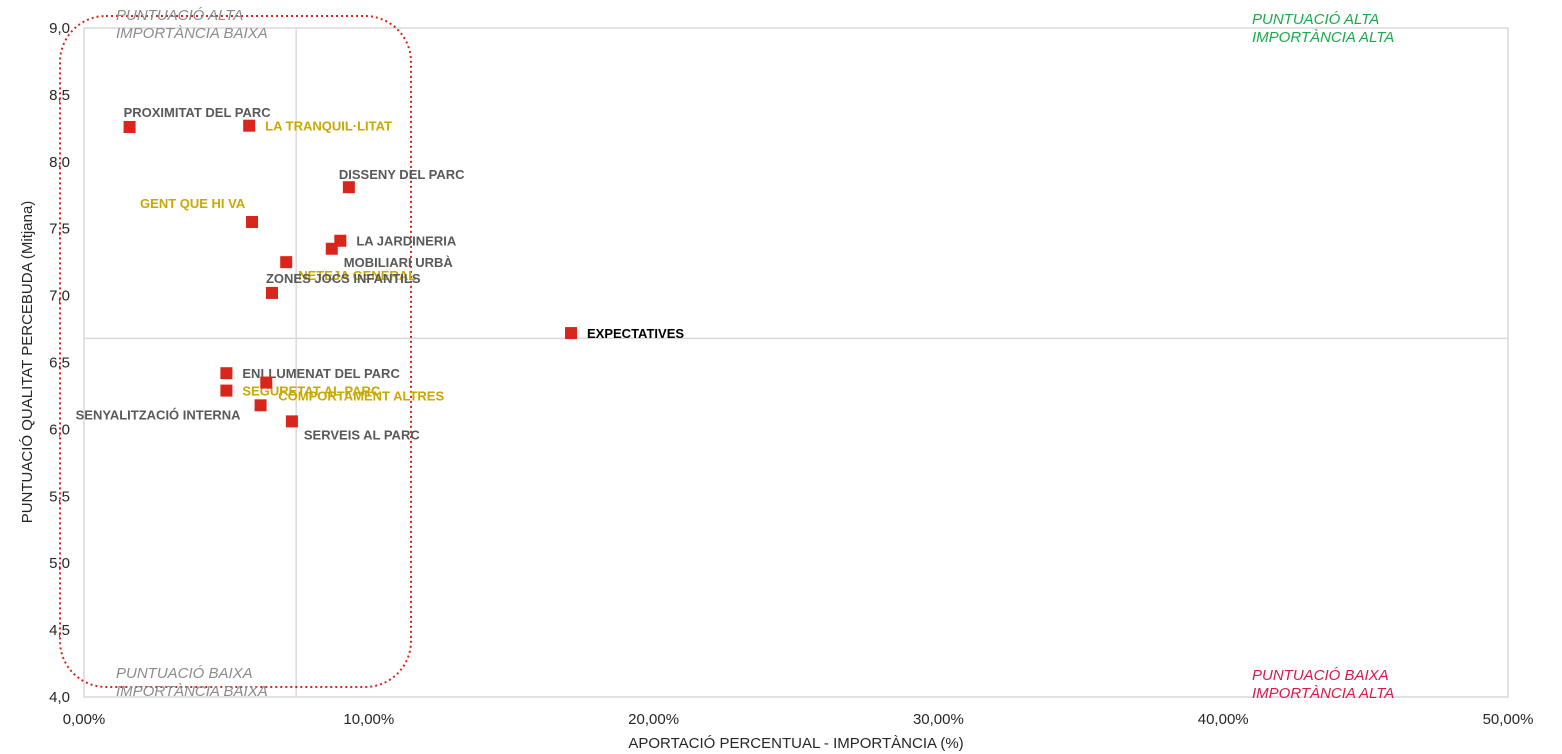 The width and height of the screenshot is (1562, 754). Describe the element at coordinates (311, 391) in the screenshot. I see `data-point-label: SEGURETAT AL PARC` at that location.